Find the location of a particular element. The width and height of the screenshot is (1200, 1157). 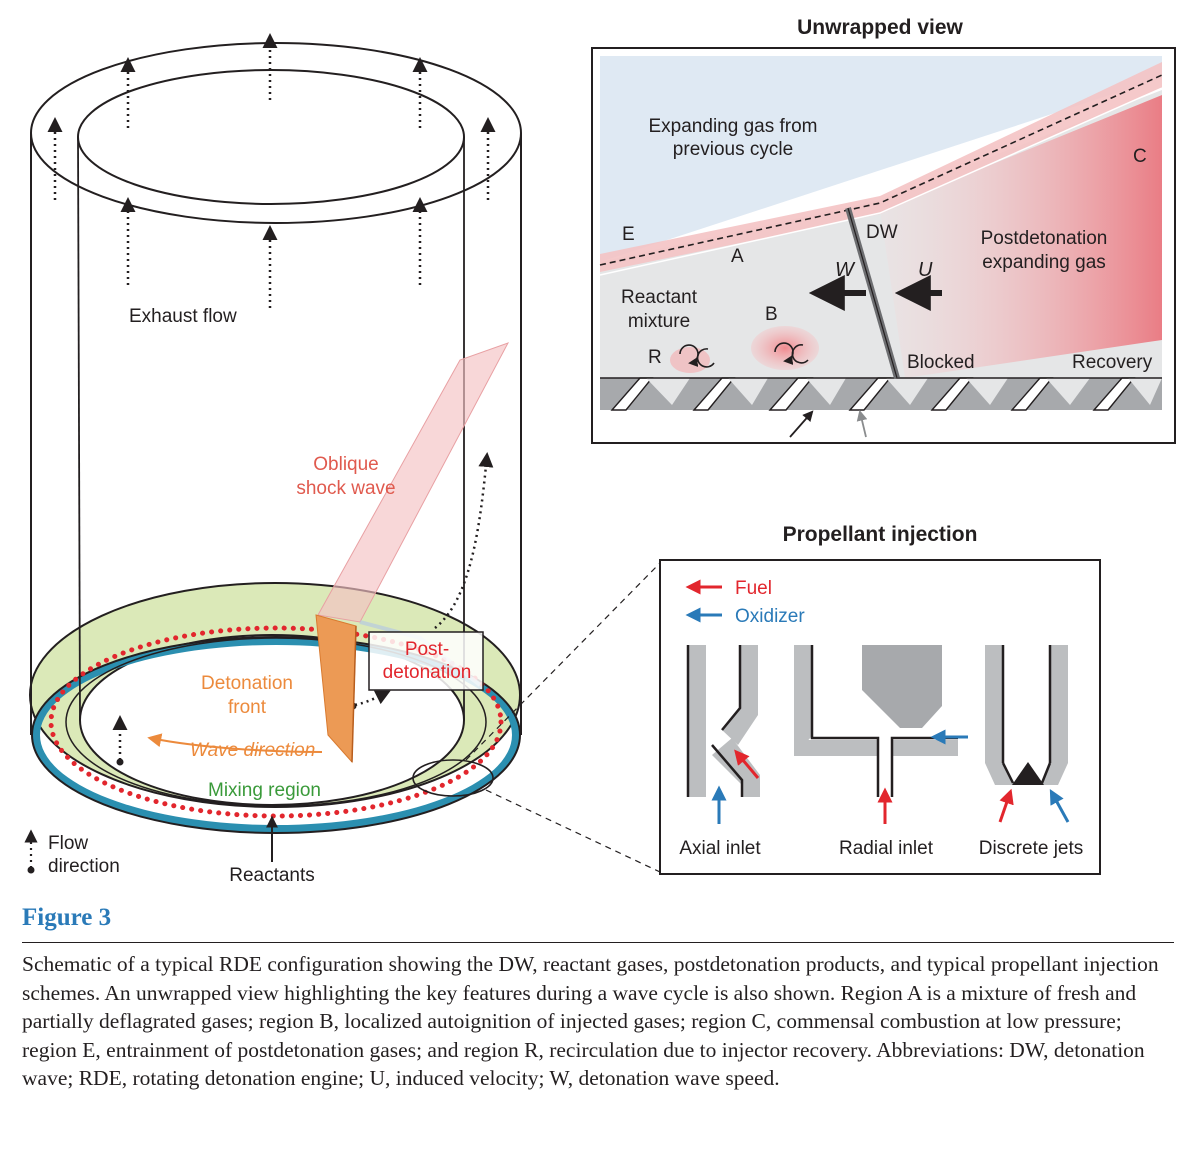

region-b-label: B is located at coordinates (771, 314).